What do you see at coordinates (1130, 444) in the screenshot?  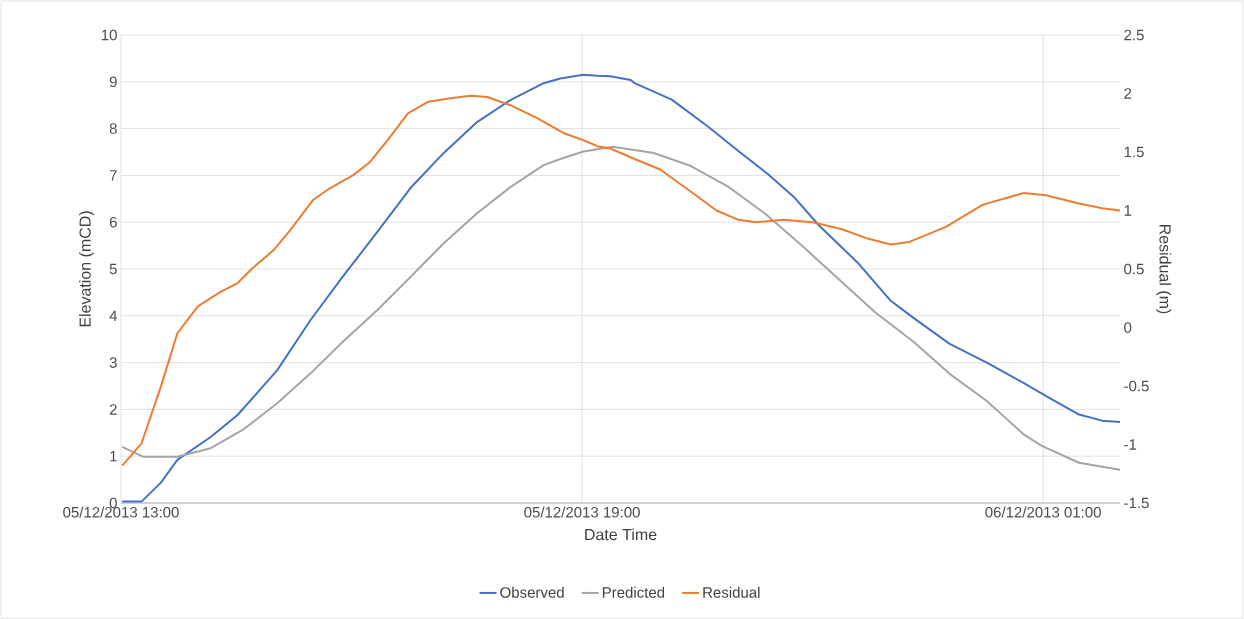 I see `y2-tick-label: -1` at bounding box center [1130, 444].